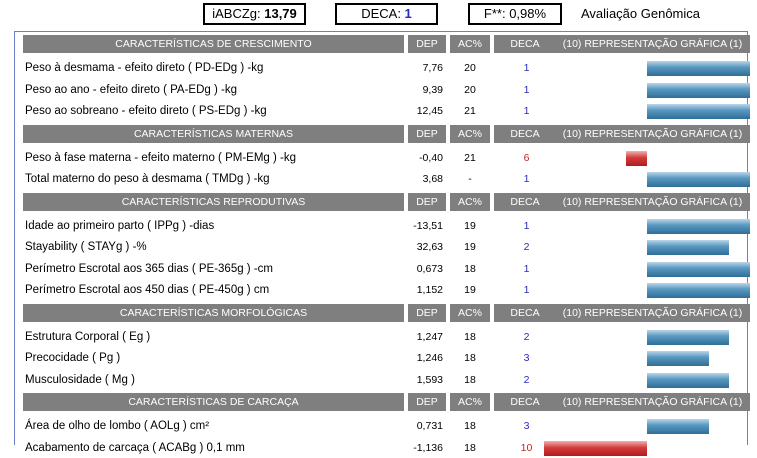  What do you see at coordinates (80, 380) in the screenshot?
I see `trait-name: Musculosidade ( Mg )` at bounding box center [80, 380].